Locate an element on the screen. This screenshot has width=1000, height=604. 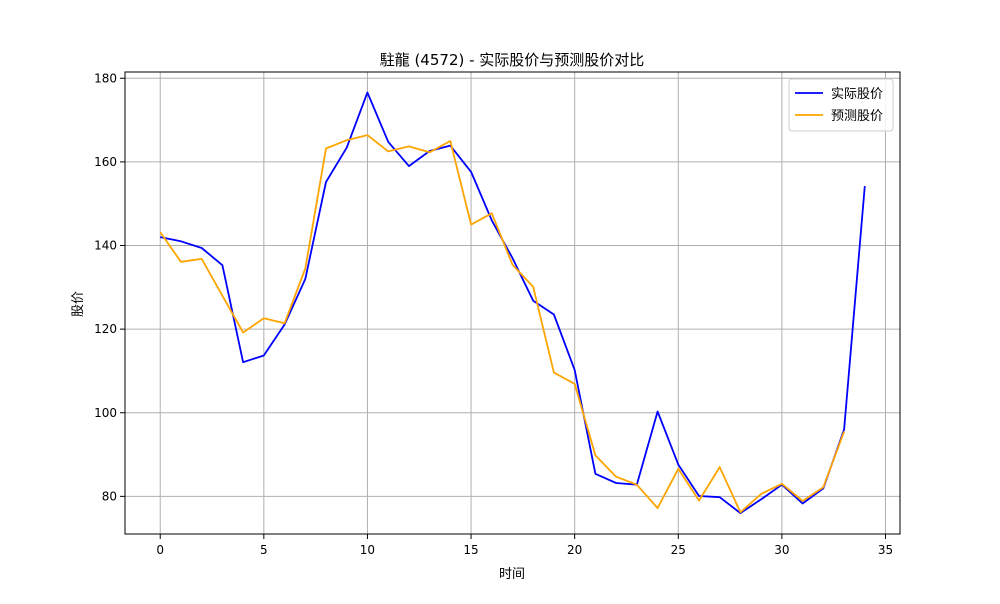
x-tick-label: 25 is located at coordinates (678, 550).